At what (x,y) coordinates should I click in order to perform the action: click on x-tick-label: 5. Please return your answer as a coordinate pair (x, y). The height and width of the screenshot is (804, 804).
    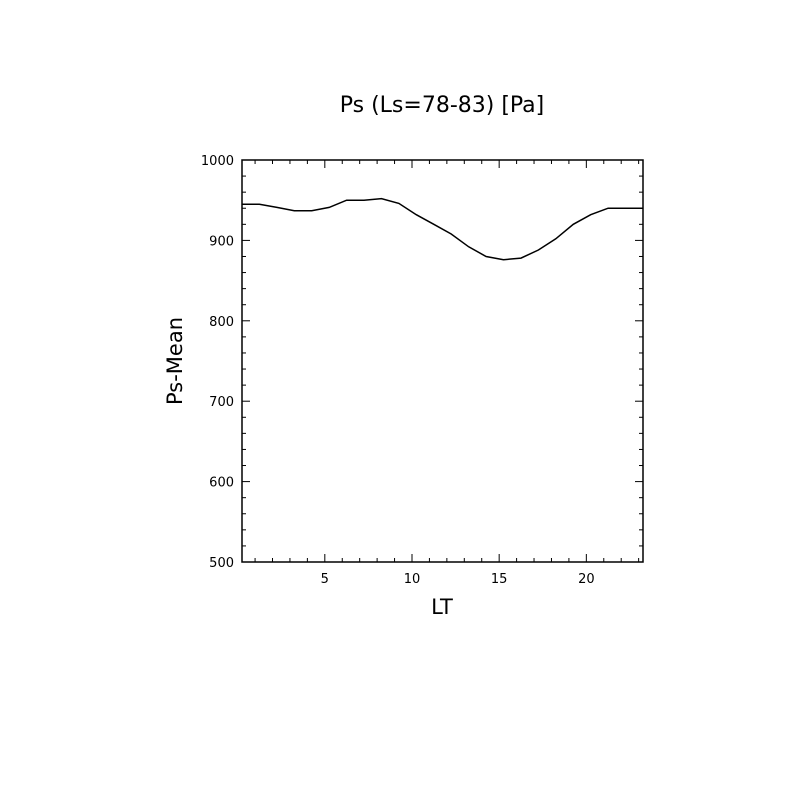
    Looking at the image, I should click on (325, 579).